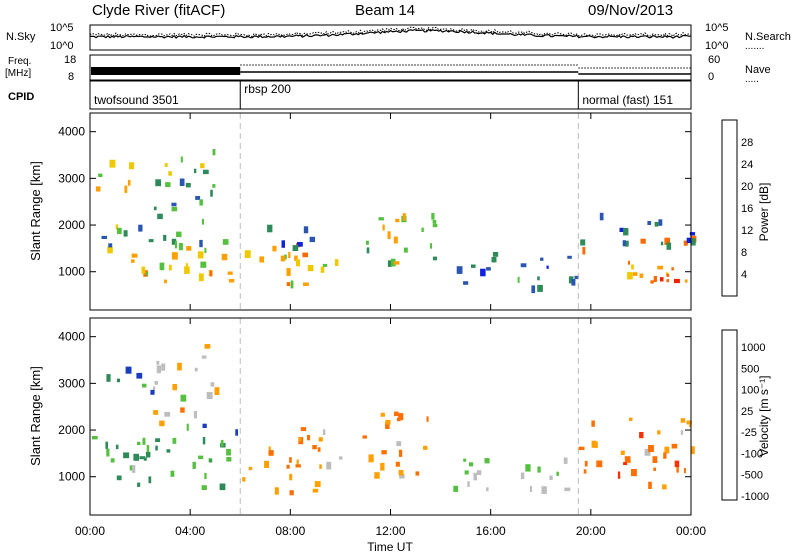 This screenshot has height=554, width=800. What do you see at coordinates (729, 208) in the screenshot?
I see `colorbar-frame` at bounding box center [729, 208].